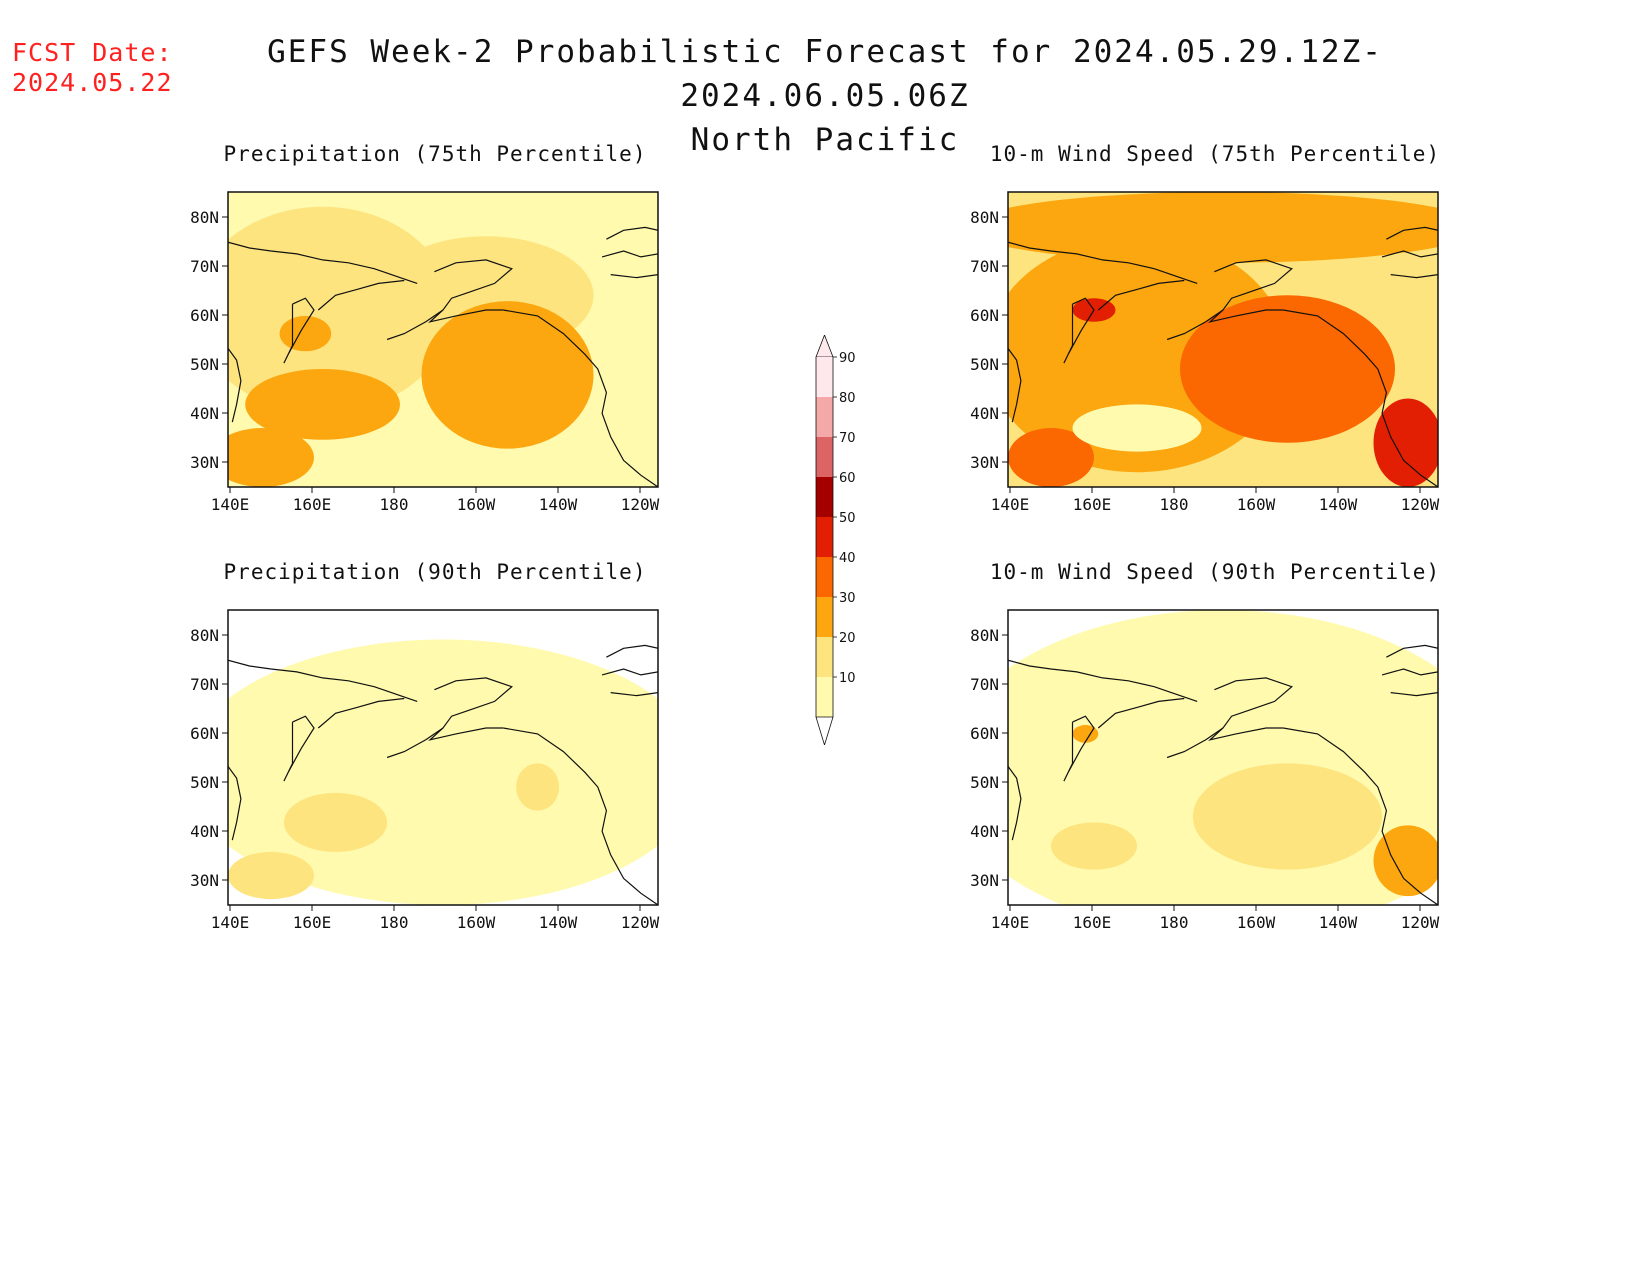  Describe the element at coordinates (824, 346) in the screenshot. I see `colorbar-top-cap` at that location.